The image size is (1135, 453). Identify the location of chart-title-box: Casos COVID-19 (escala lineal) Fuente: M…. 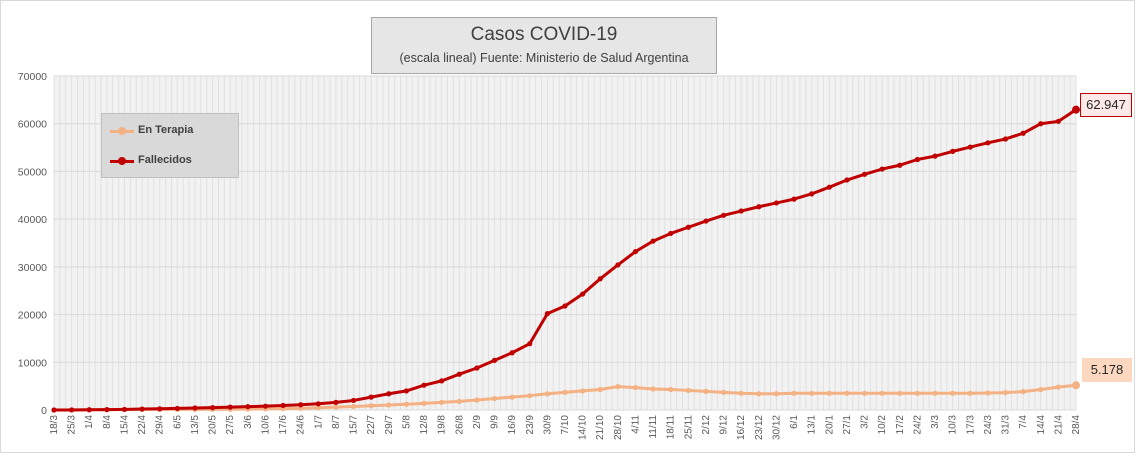
(544, 45).